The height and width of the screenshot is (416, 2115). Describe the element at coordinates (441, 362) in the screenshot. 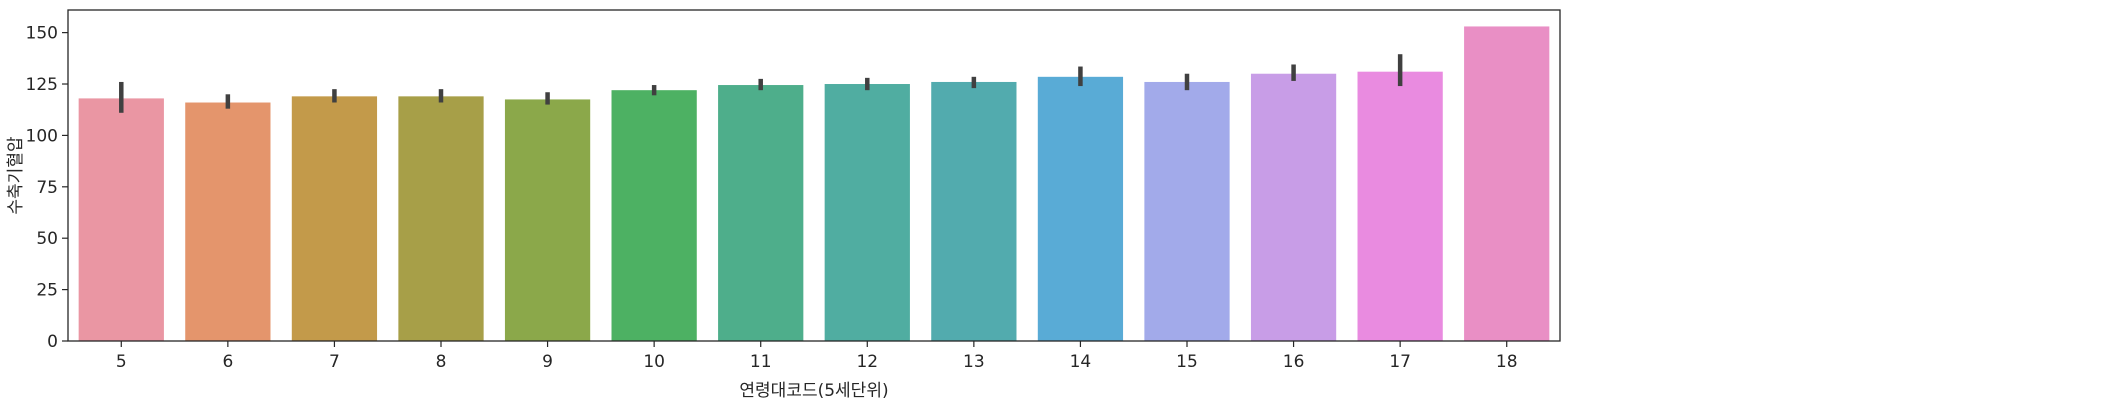

I see `x-tick-label-8: 8` at that location.